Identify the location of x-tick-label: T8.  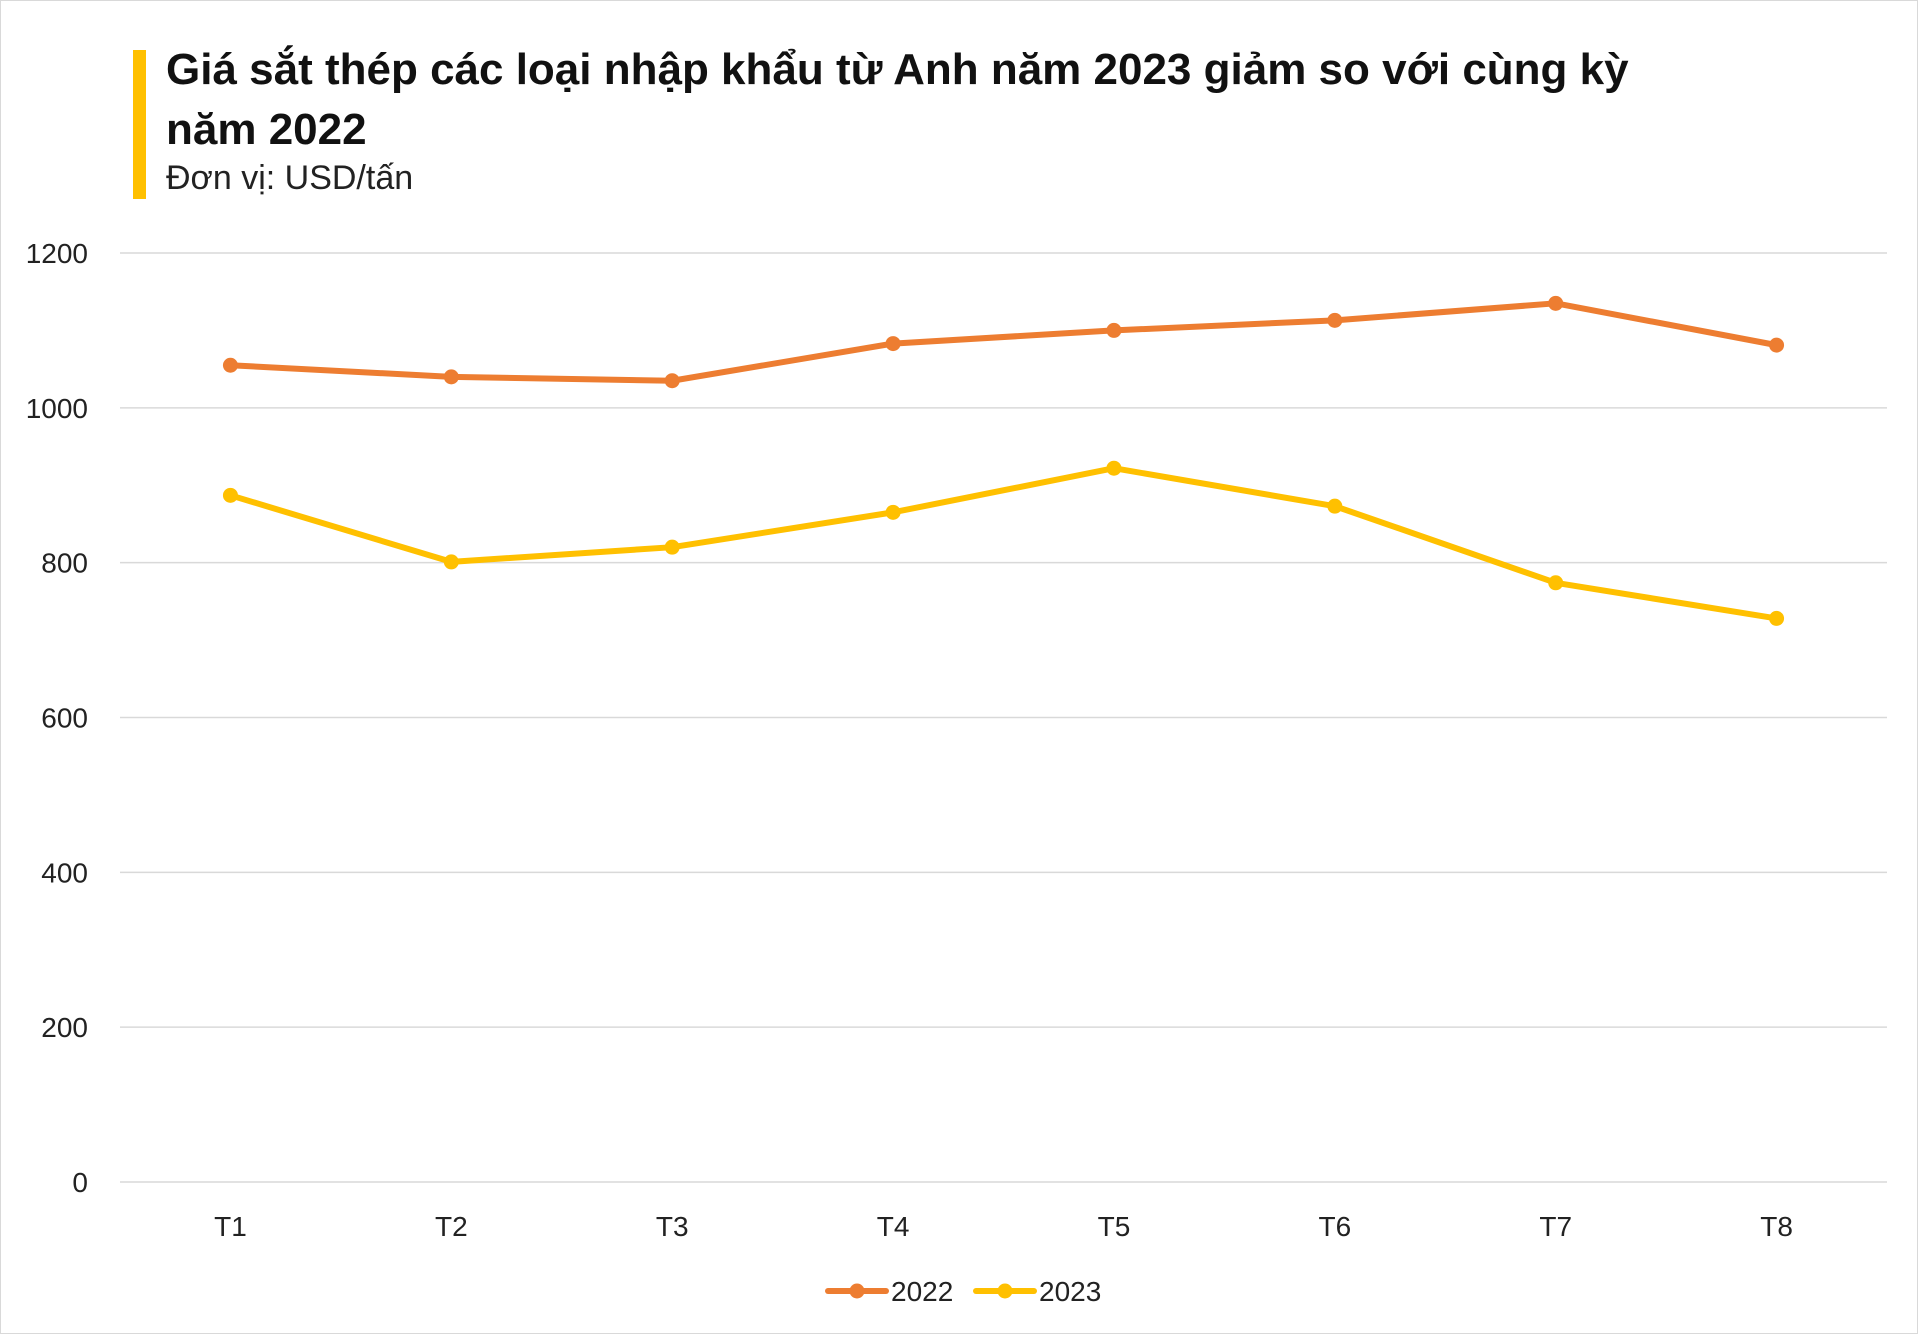
(1776, 1226).